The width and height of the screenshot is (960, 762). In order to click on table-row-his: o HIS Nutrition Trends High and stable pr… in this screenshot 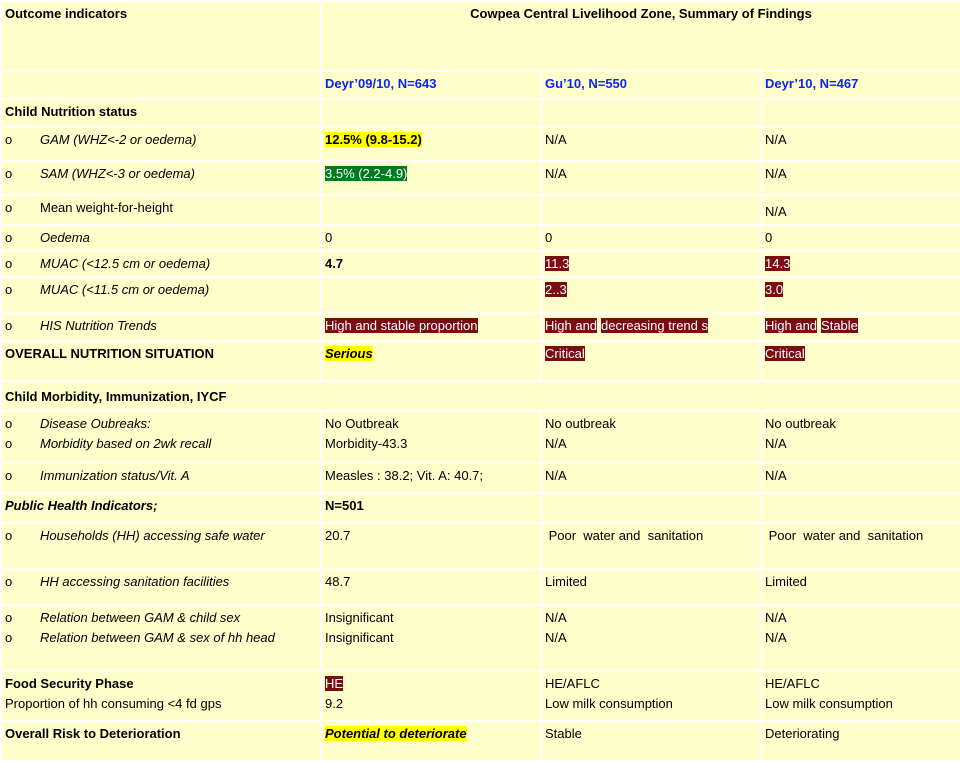, I will do `click(480, 327)`.